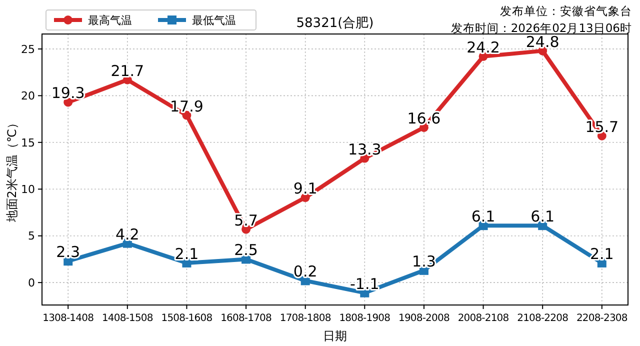 The width and height of the screenshot is (640, 346). What do you see at coordinates (424, 318) in the screenshot?
I see `x-tick-label: 1908-2008` at bounding box center [424, 318].